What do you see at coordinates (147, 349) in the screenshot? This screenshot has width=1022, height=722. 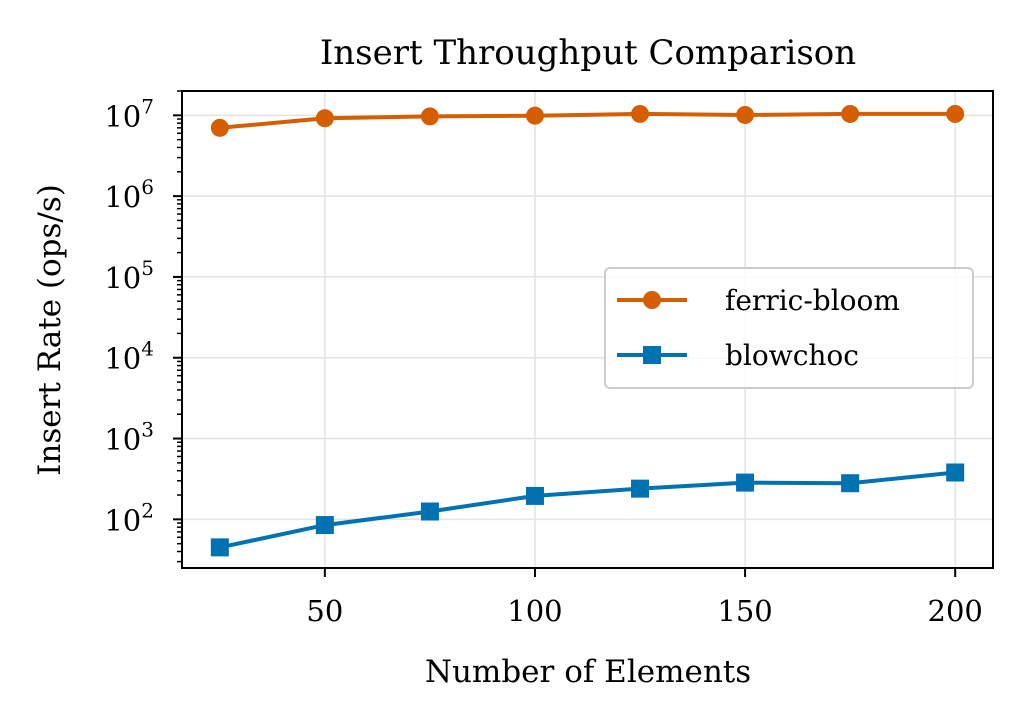 I see `y-tick-exponent: 4` at bounding box center [147, 349].